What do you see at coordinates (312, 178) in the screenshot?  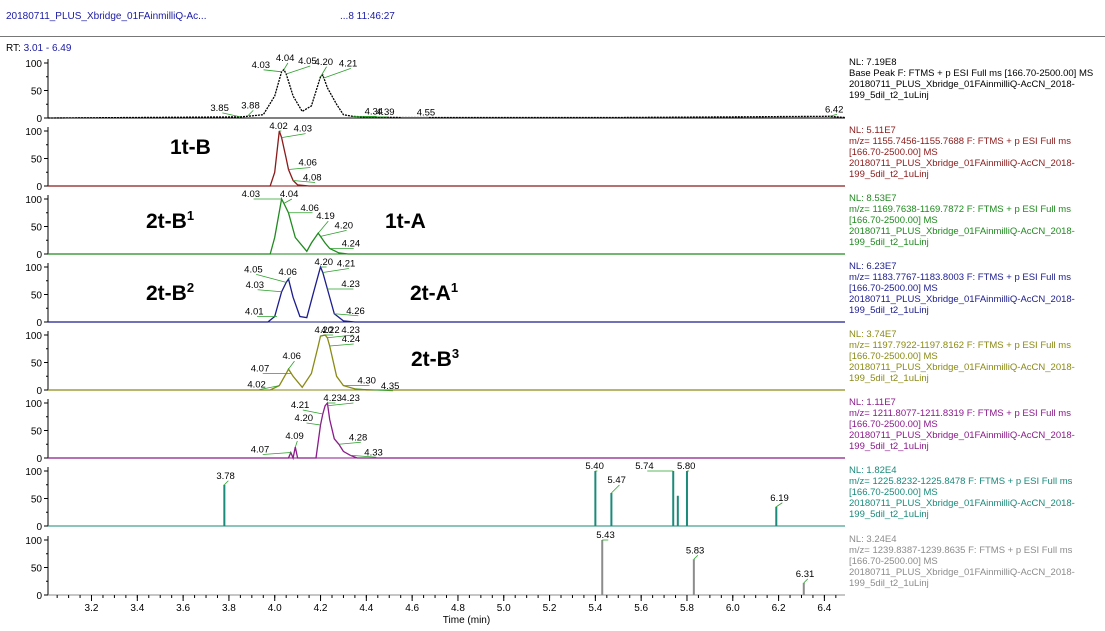 I see `peak-retention-label: 4.08` at bounding box center [312, 178].